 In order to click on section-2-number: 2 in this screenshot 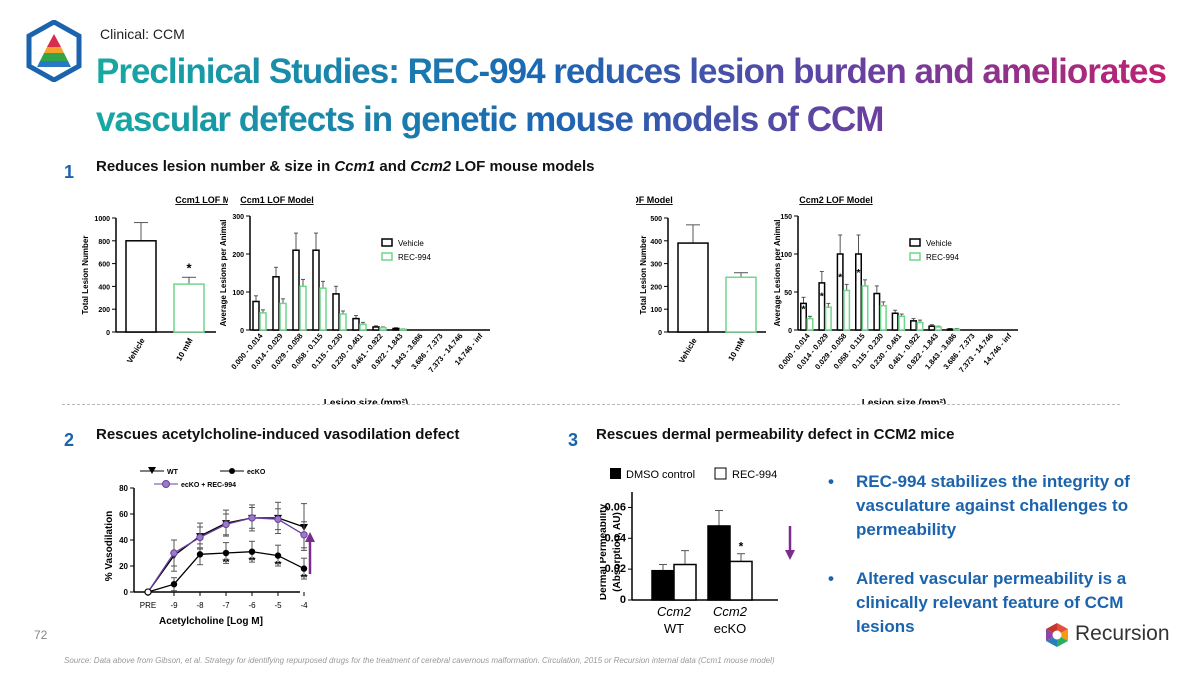, I will do `click(69, 440)`.